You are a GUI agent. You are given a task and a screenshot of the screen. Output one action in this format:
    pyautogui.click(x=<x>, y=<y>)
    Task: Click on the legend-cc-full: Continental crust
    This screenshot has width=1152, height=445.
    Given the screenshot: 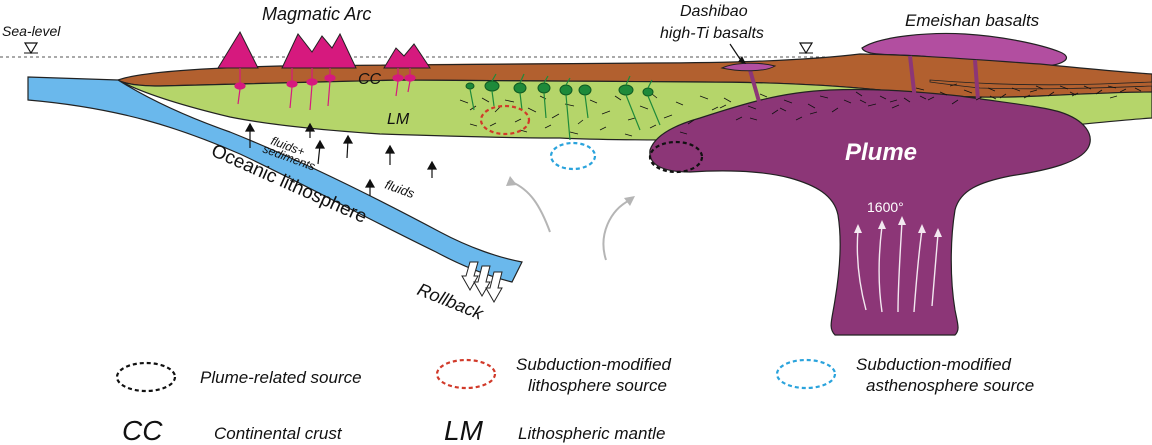 What is the action you would take?
    pyautogui.click(x=278, y=433)
    